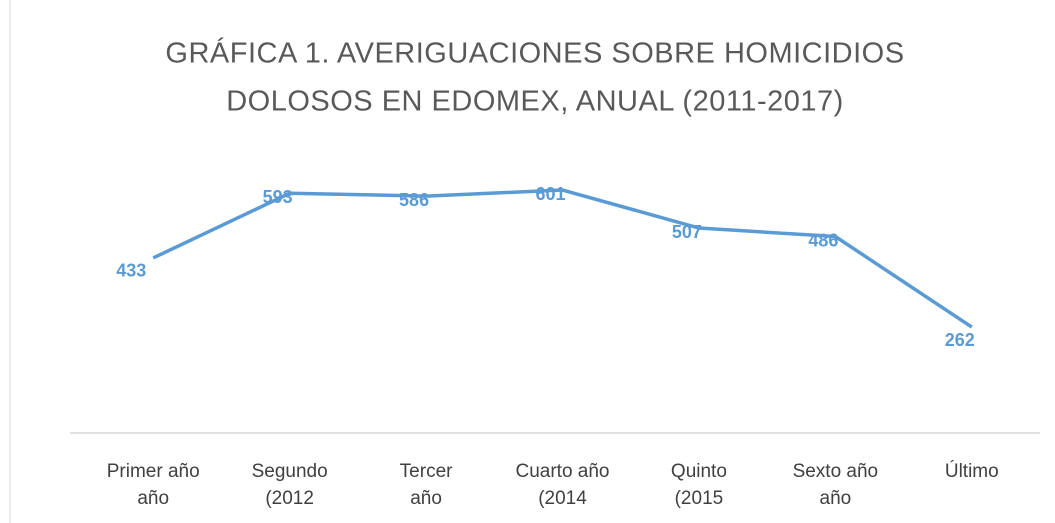  Describe the element at coordinates (289, 498) in the screenshot. I see `x-tick-label: (2012` at that location.